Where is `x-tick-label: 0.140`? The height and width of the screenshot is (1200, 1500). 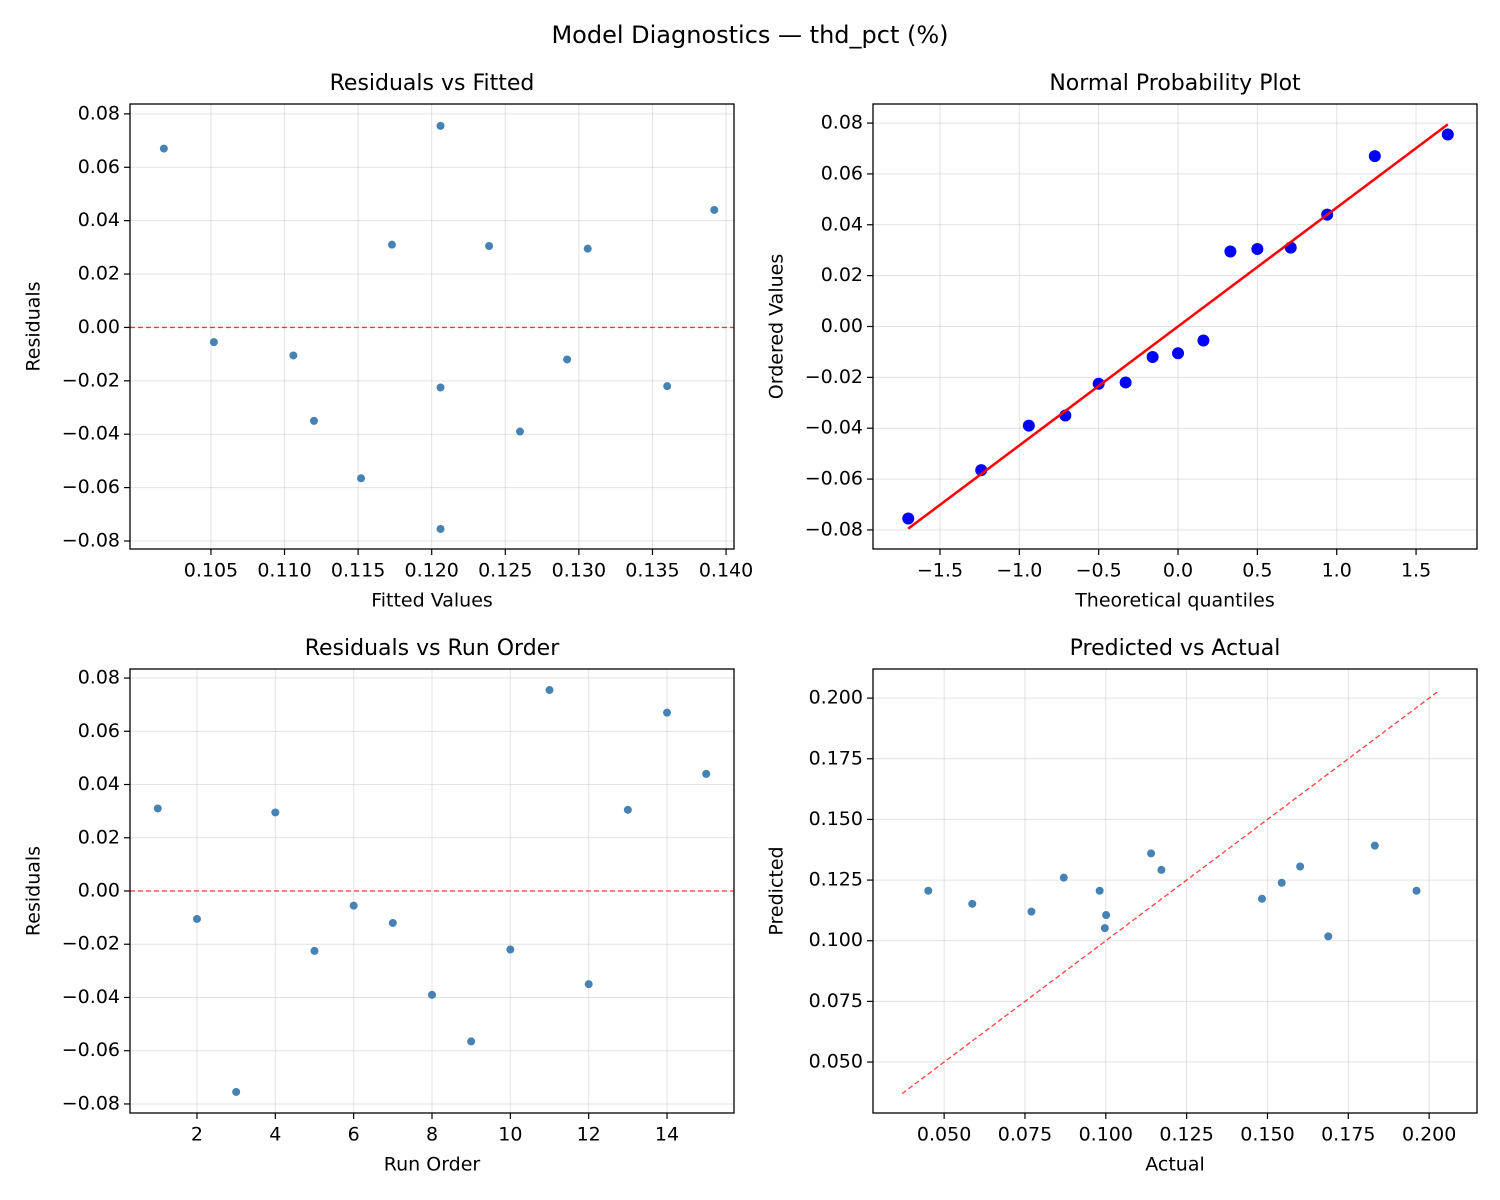 x-tick-label: 0.140 is located at coordinates (726, 571).